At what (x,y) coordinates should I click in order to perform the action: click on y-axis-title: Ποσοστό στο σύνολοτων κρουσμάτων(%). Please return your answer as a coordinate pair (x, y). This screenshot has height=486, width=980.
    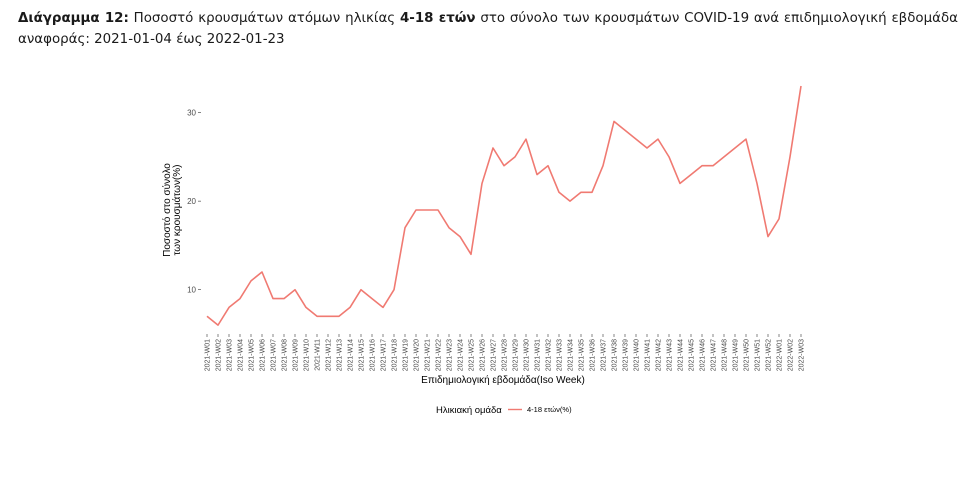
    Looking at the image, I should click on (172, 210).